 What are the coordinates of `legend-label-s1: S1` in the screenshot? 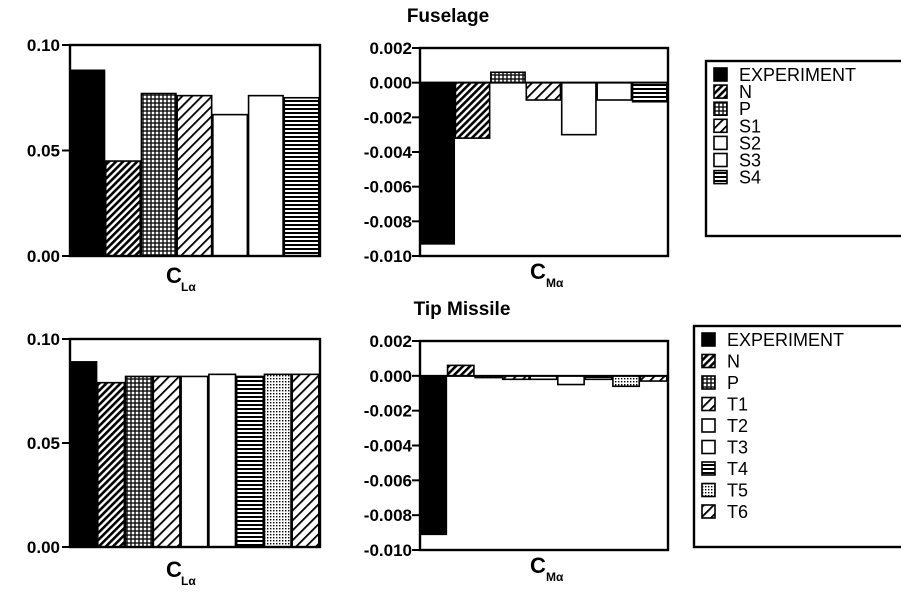 It's located at (750, 126).